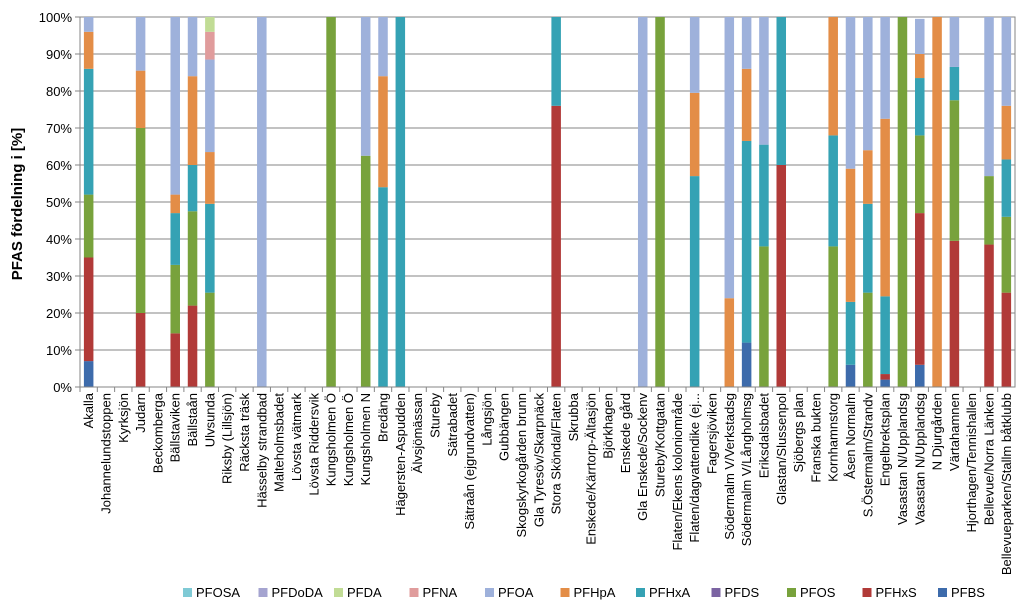 The width and height of the screenshot is (1023, 613). What do you see at coordinates (210, 45) in the screenshot?
I see `bar-segment-pfna` at bounding box center [210, 45].